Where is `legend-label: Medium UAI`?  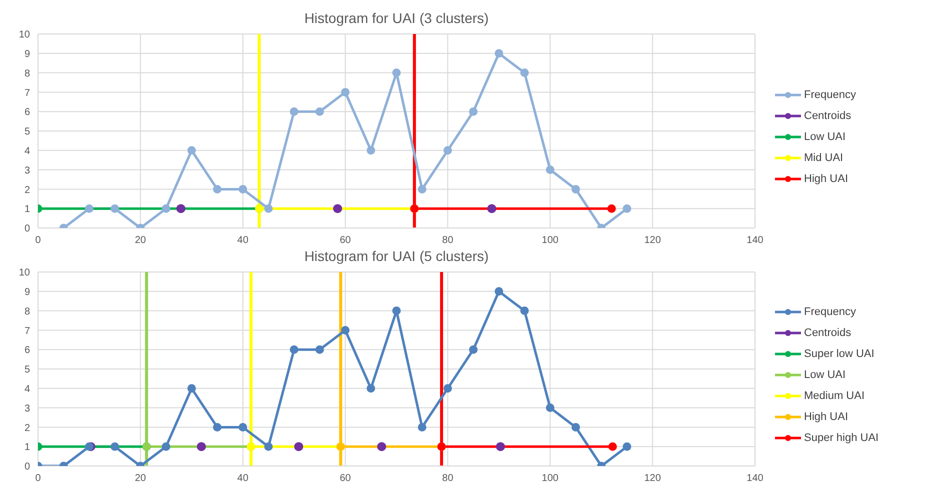 legend-label: Medium UAI is located at coordinates (834, 396).